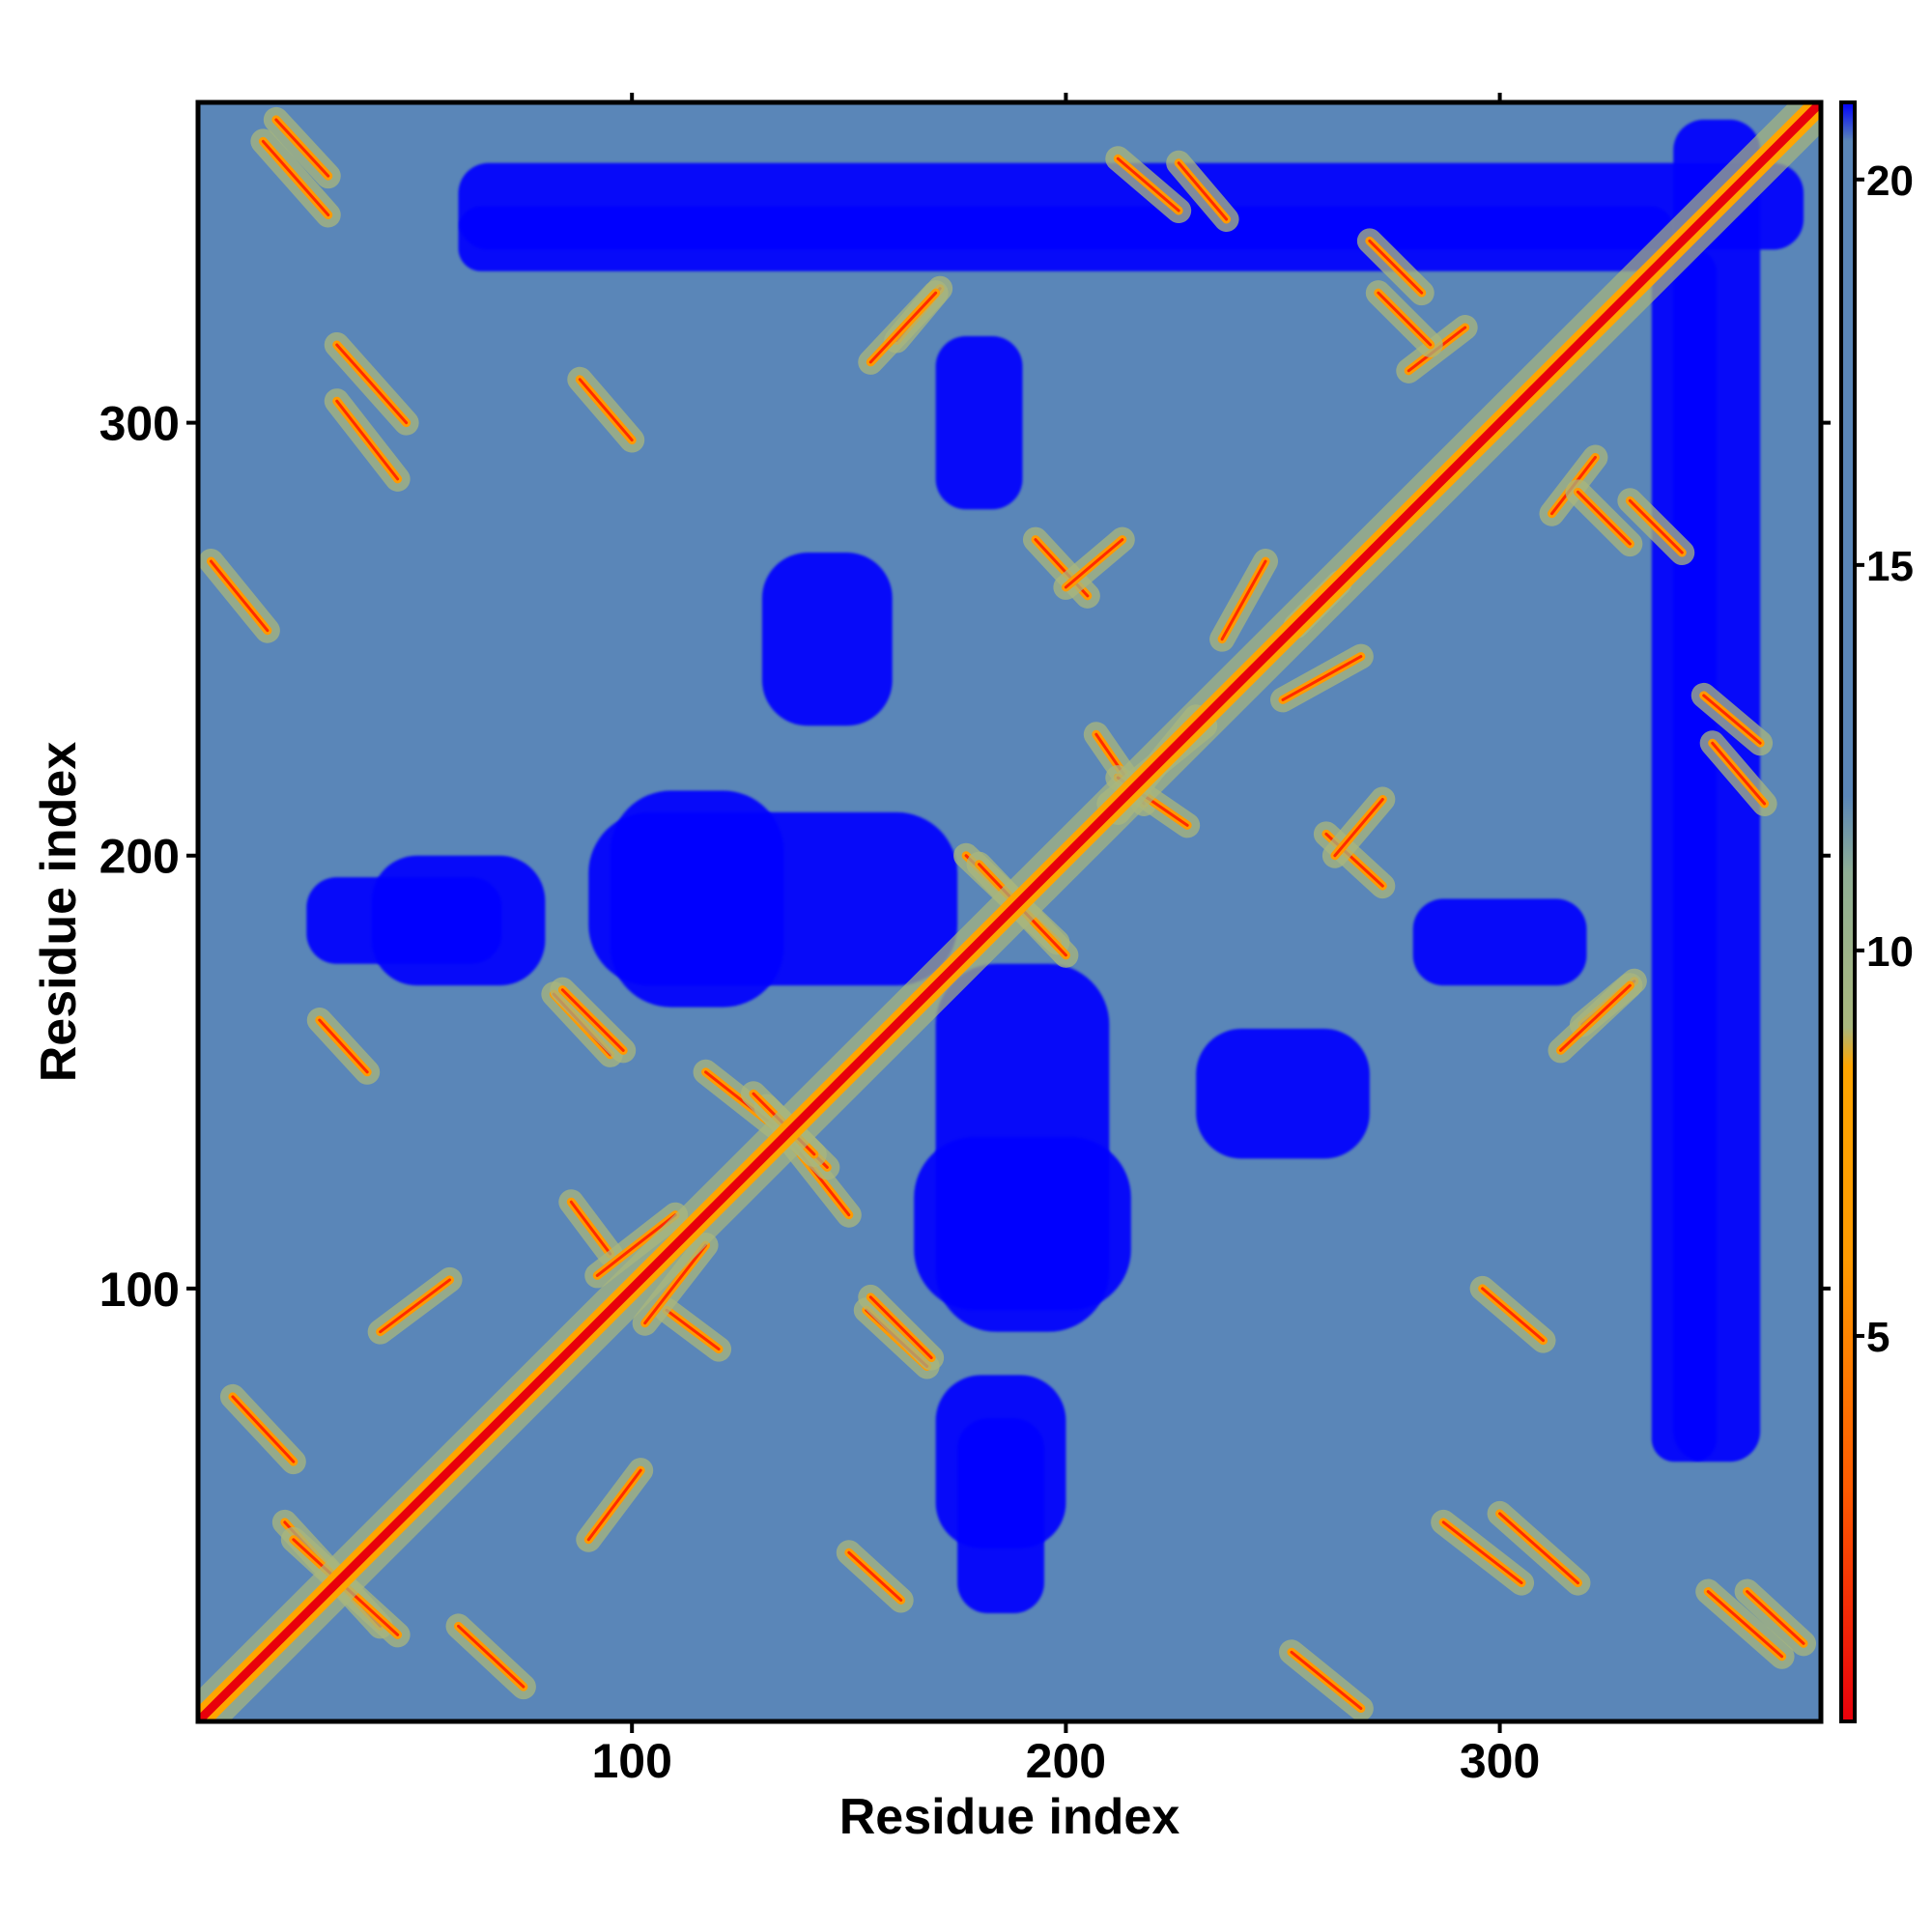  Describe the element at coordinates (606, 410) in the screenshot. I see `contact-core-22-mirror` at that location.